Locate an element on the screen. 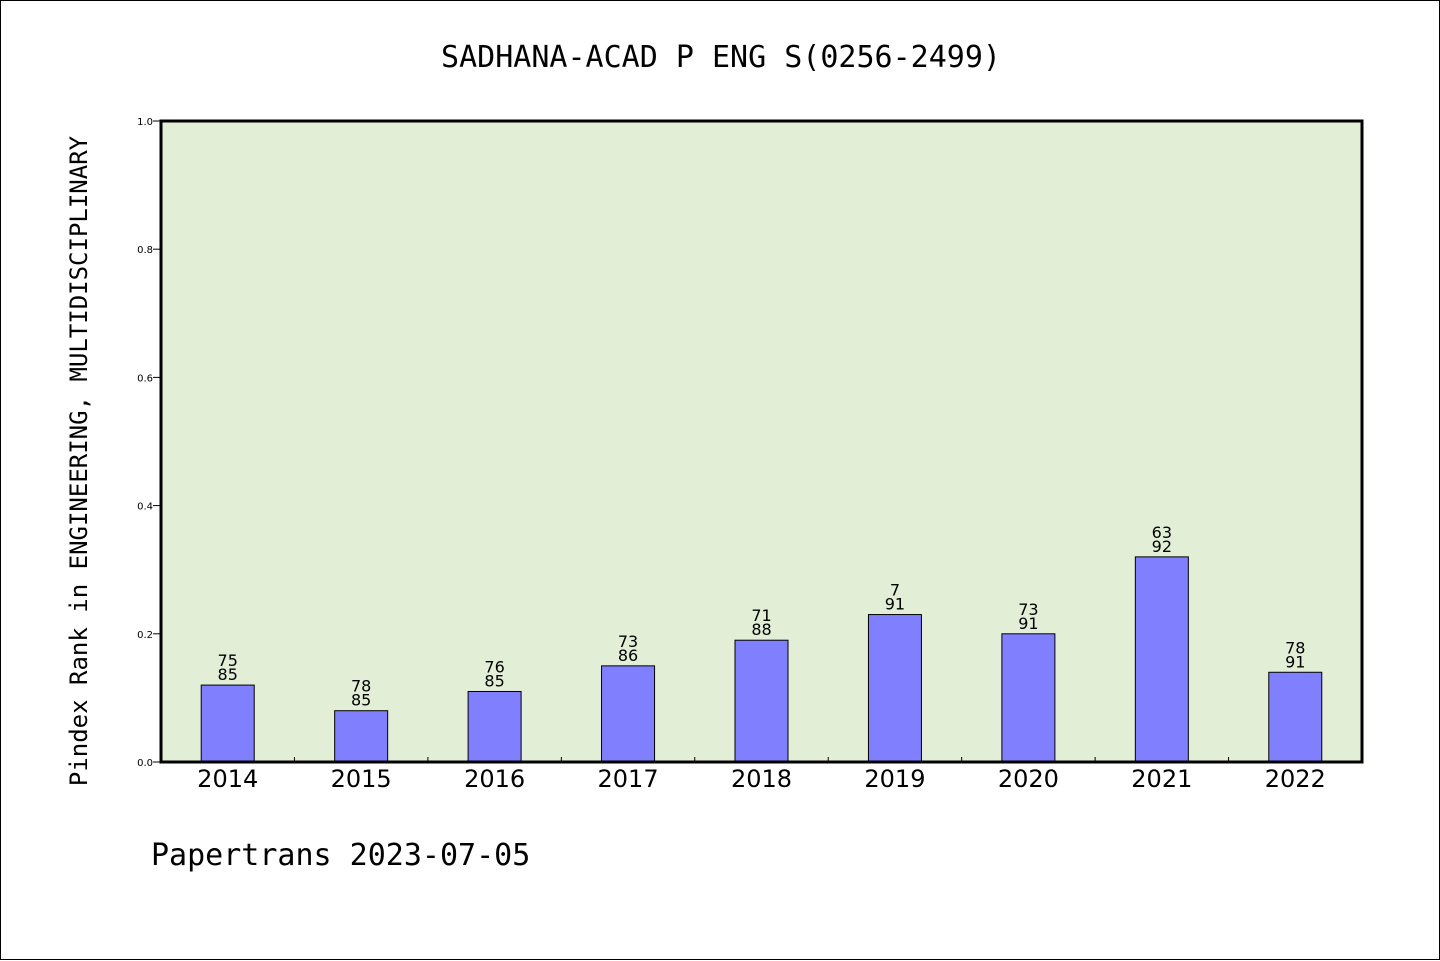 The width and height of the screenshot is (1440, 961). y-tick-label: 0.4 is located at coordinates (145, 507).